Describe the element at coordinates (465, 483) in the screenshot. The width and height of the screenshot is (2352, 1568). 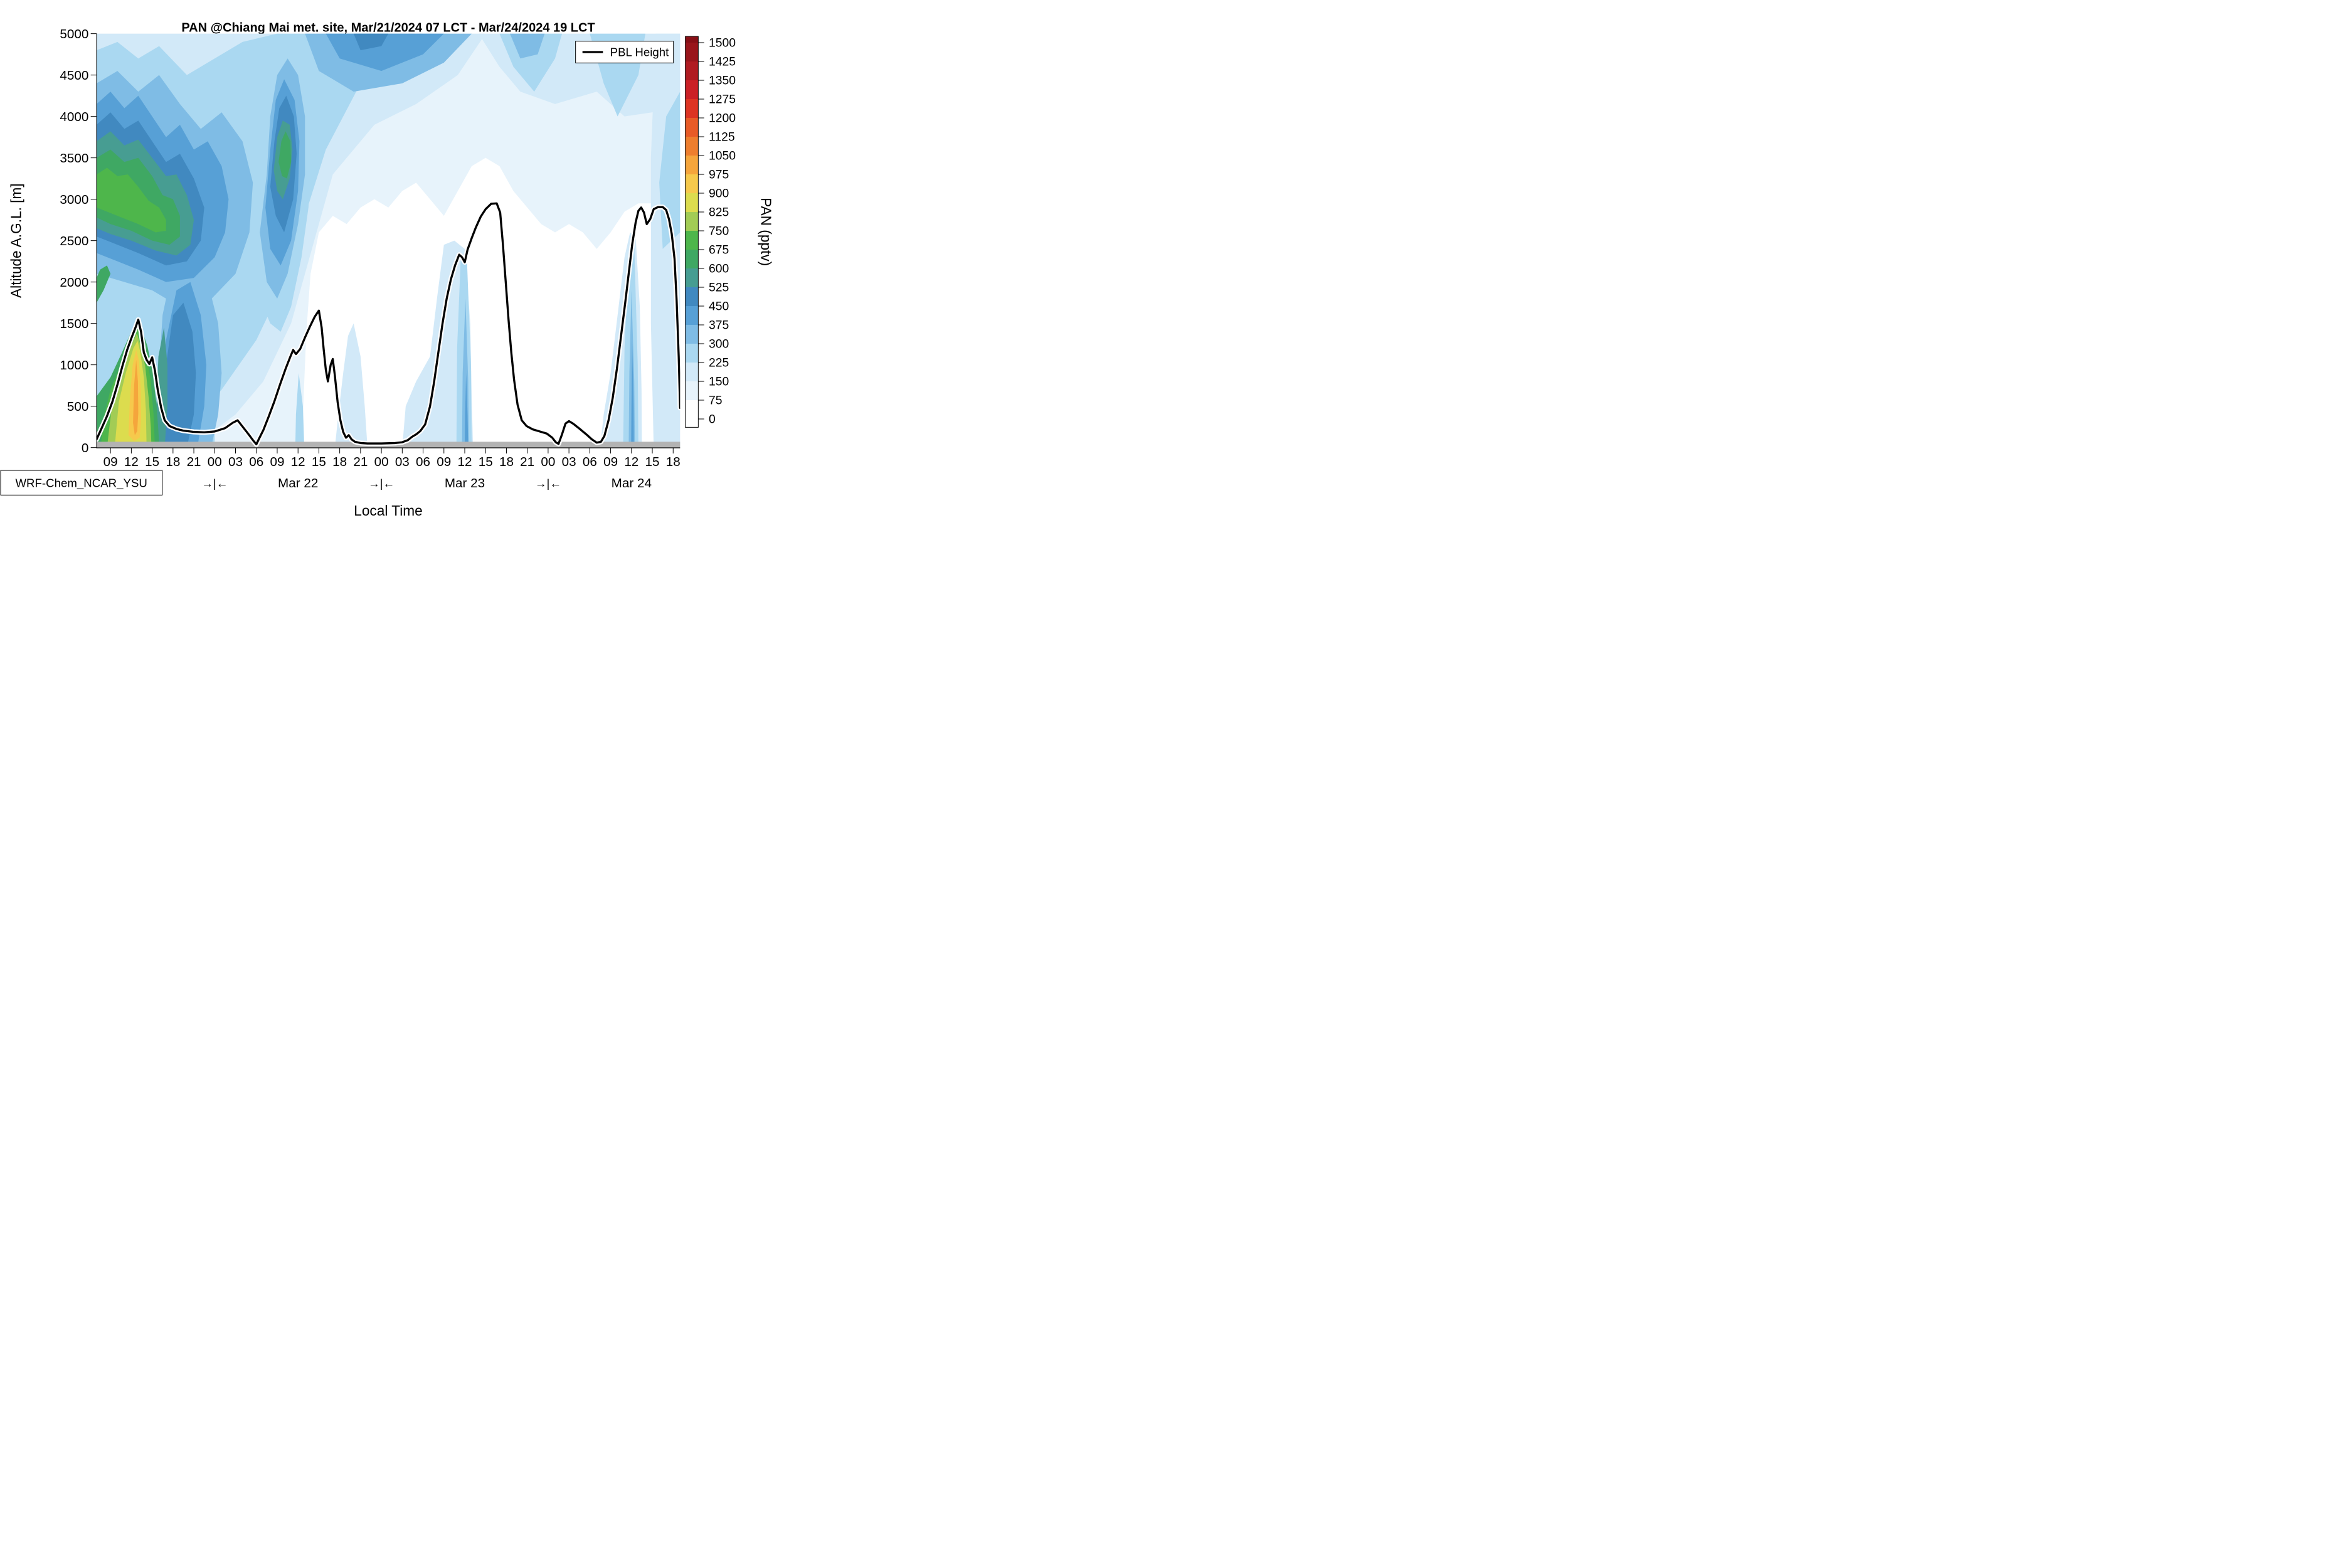
I see `day-label: Mar 23` at that location.